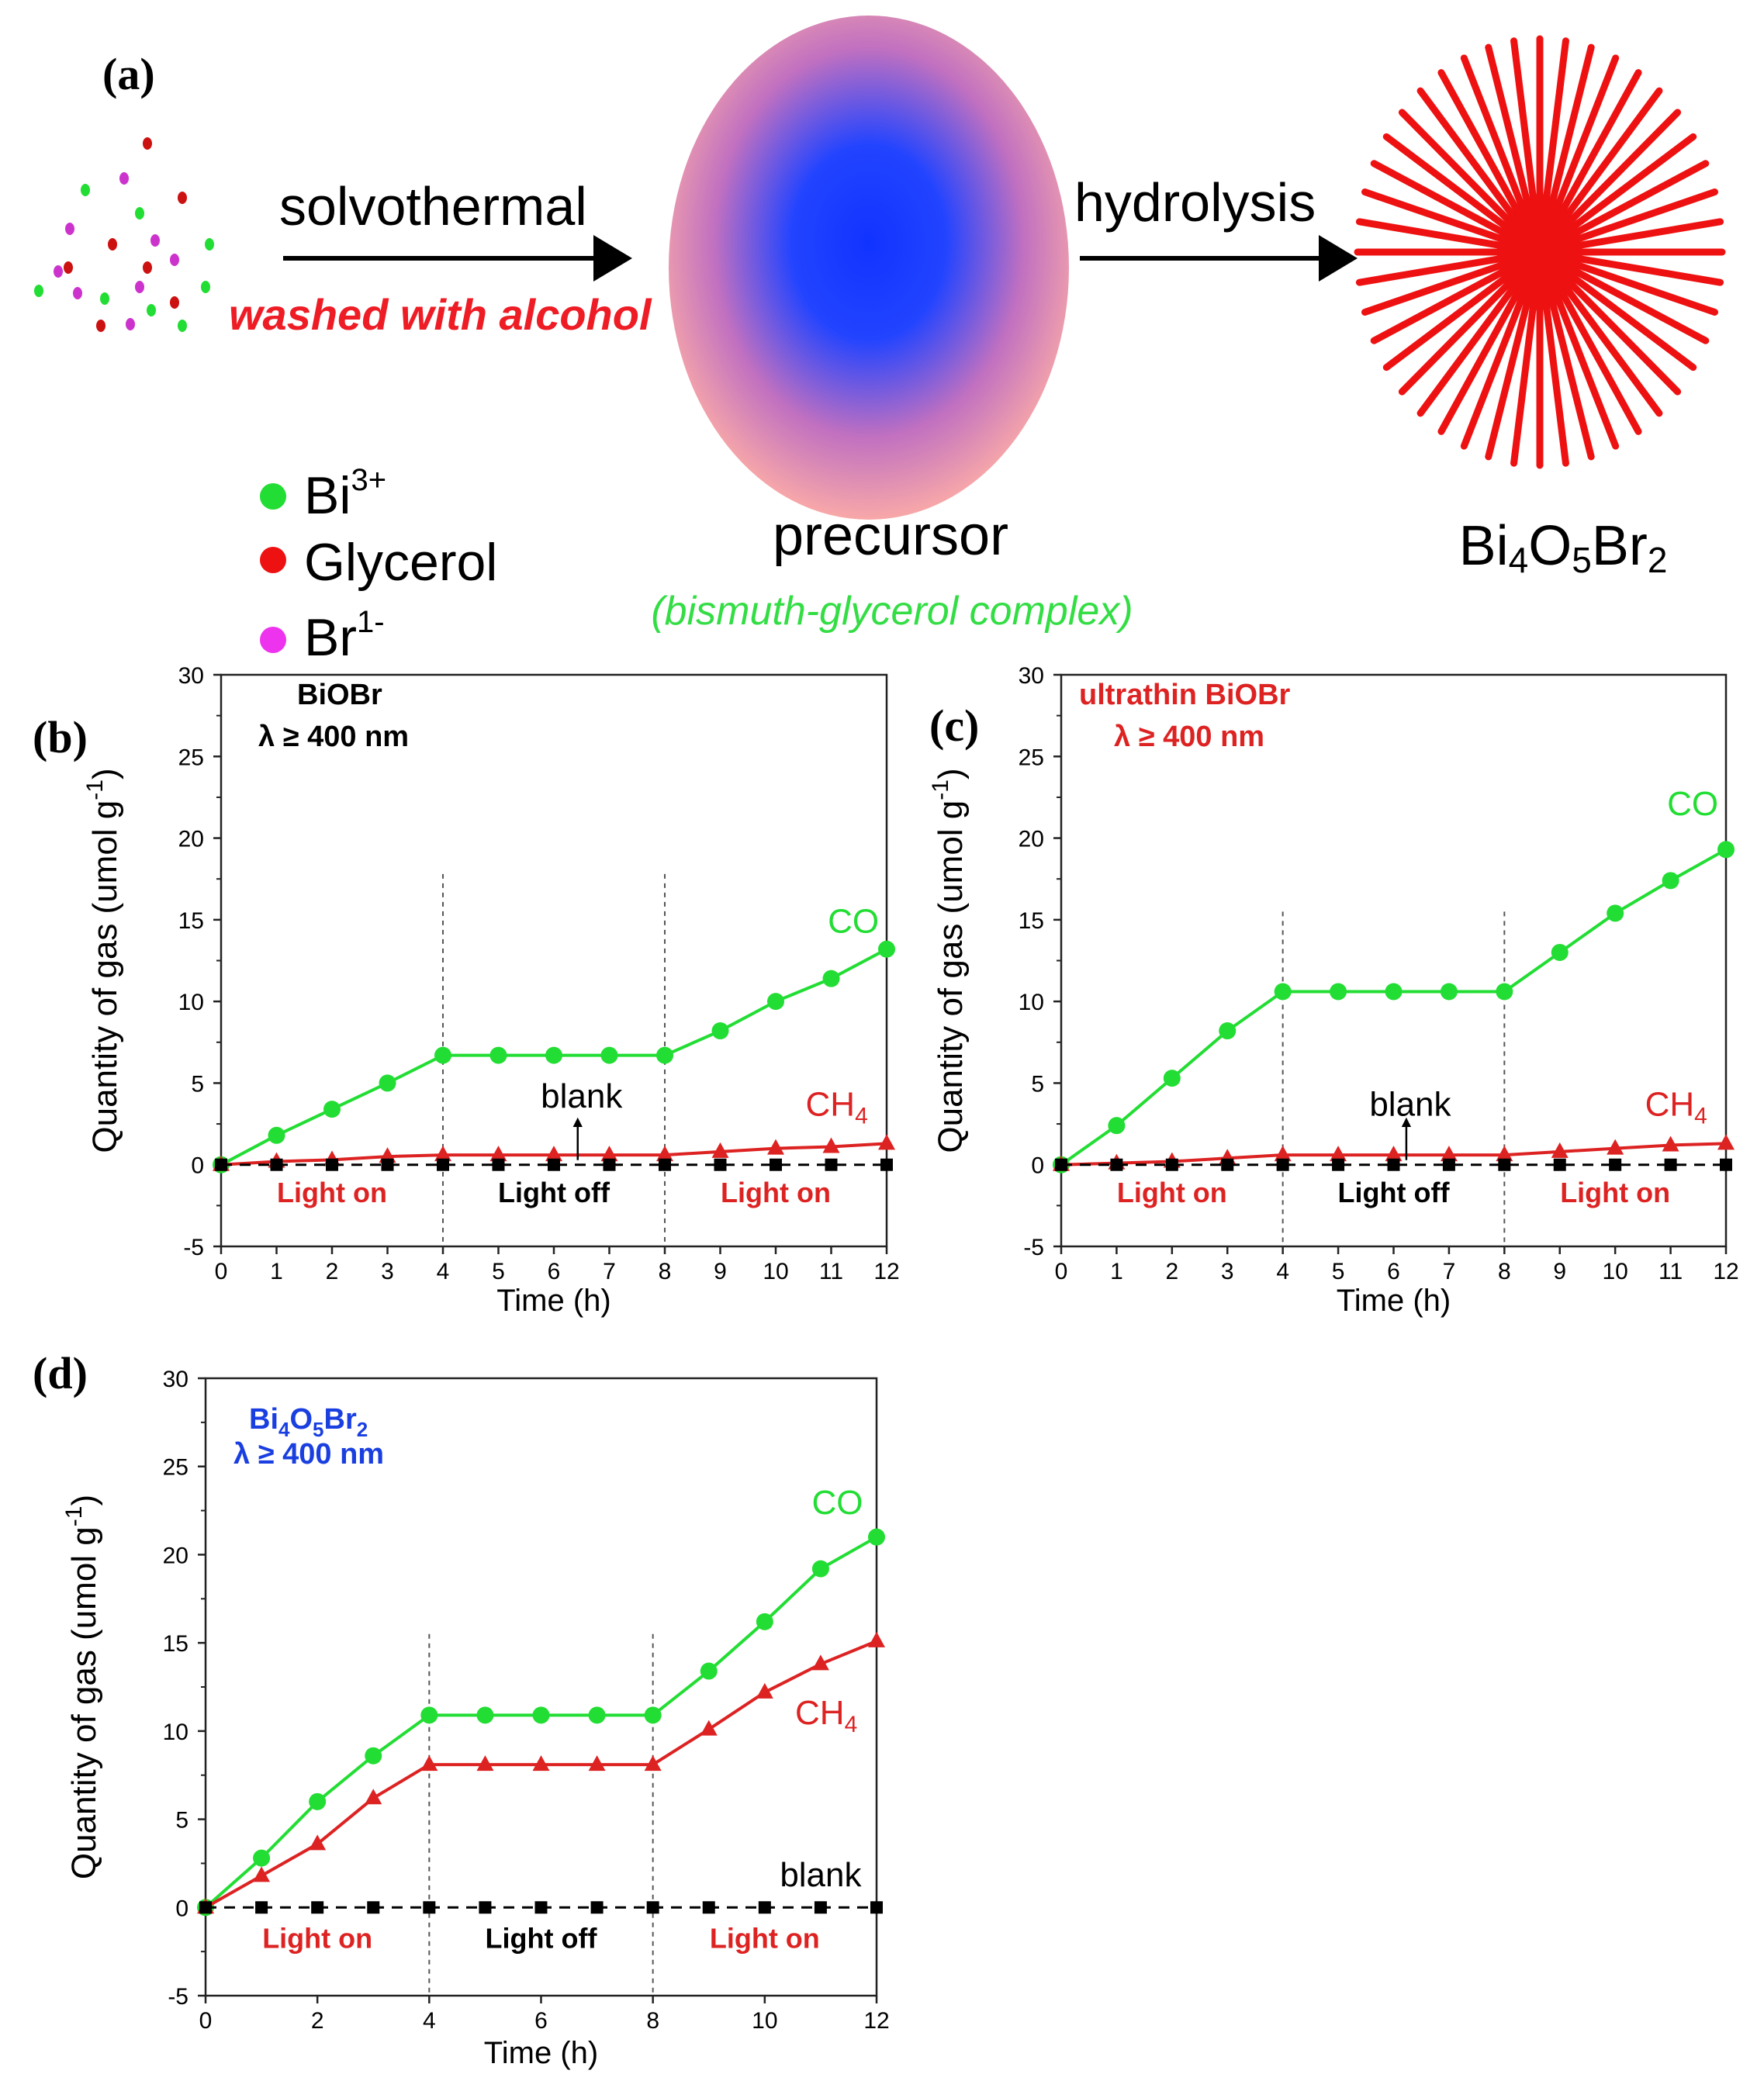 Image resolution: width=1764 pixels, height=2074 pixels. What do you see at coordinates (1449, 1272) in the screenshot?
I see `x-tick-label: 7` at bounding box center [1449, 1272].